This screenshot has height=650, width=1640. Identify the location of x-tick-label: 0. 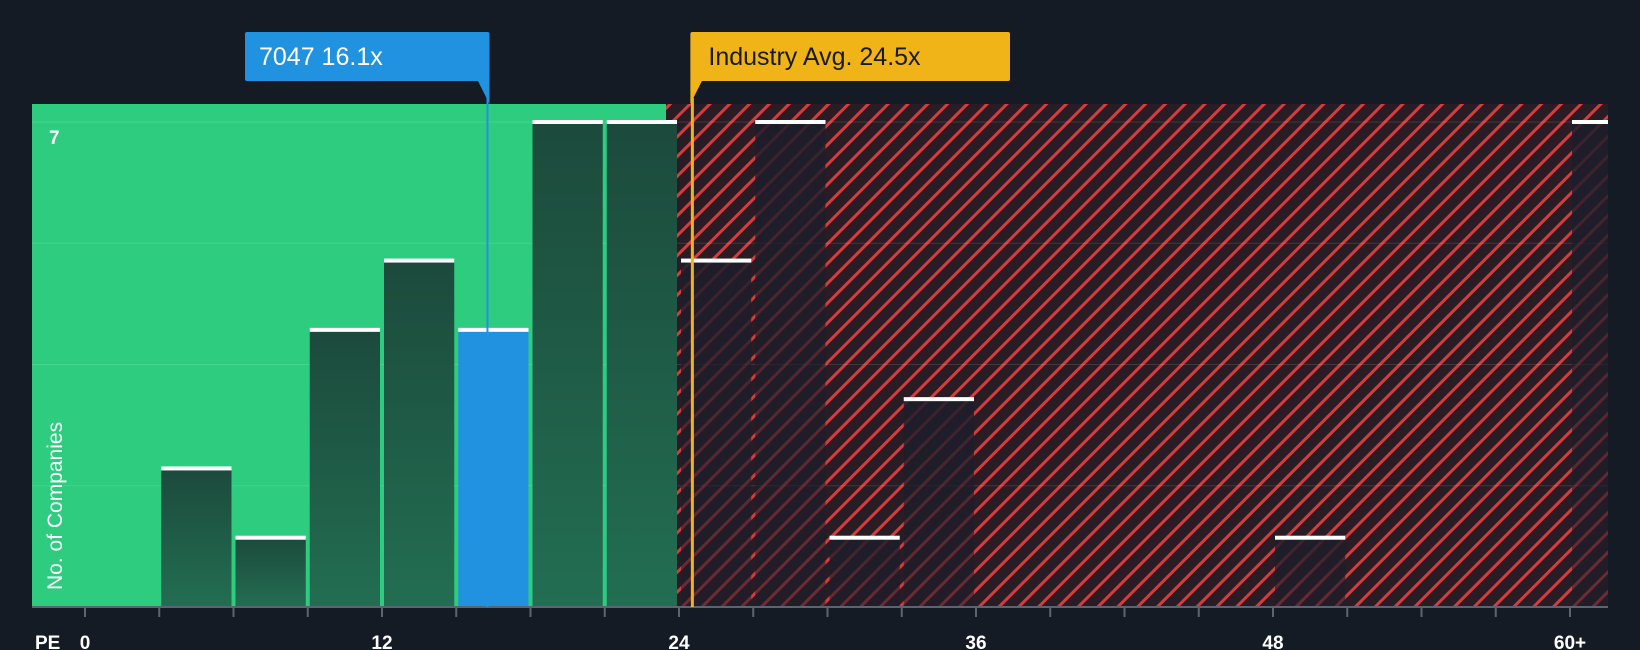
(85, 641).